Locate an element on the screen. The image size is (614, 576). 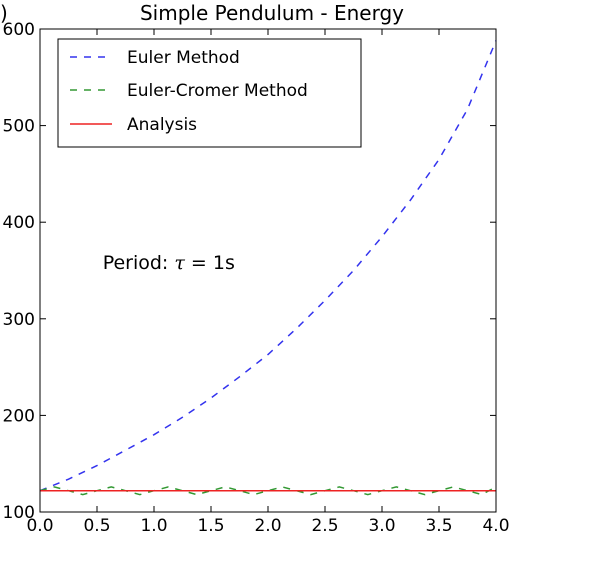
y-tick-label: 200 is located at coordinates (19, 416).